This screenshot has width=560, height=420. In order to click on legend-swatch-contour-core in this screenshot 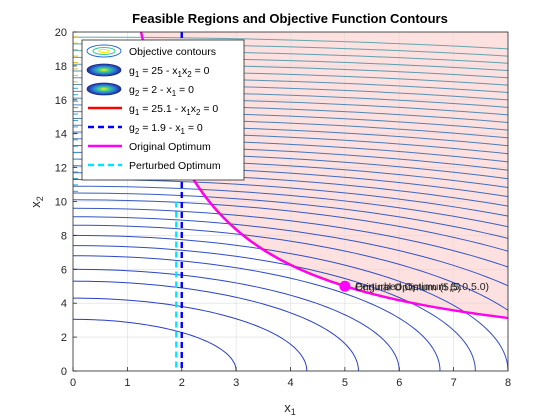, I will do `click(104, 51)`.